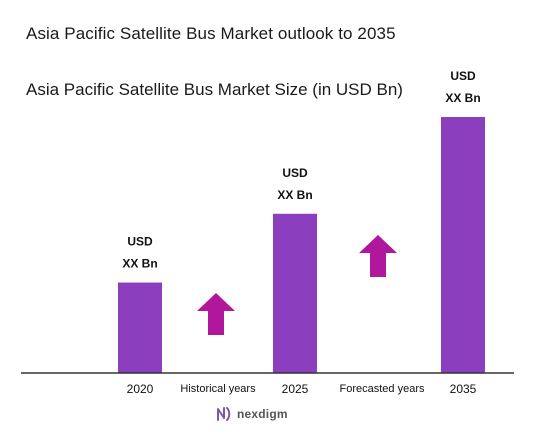  I want to click on bar-2025, so click(295, 293).